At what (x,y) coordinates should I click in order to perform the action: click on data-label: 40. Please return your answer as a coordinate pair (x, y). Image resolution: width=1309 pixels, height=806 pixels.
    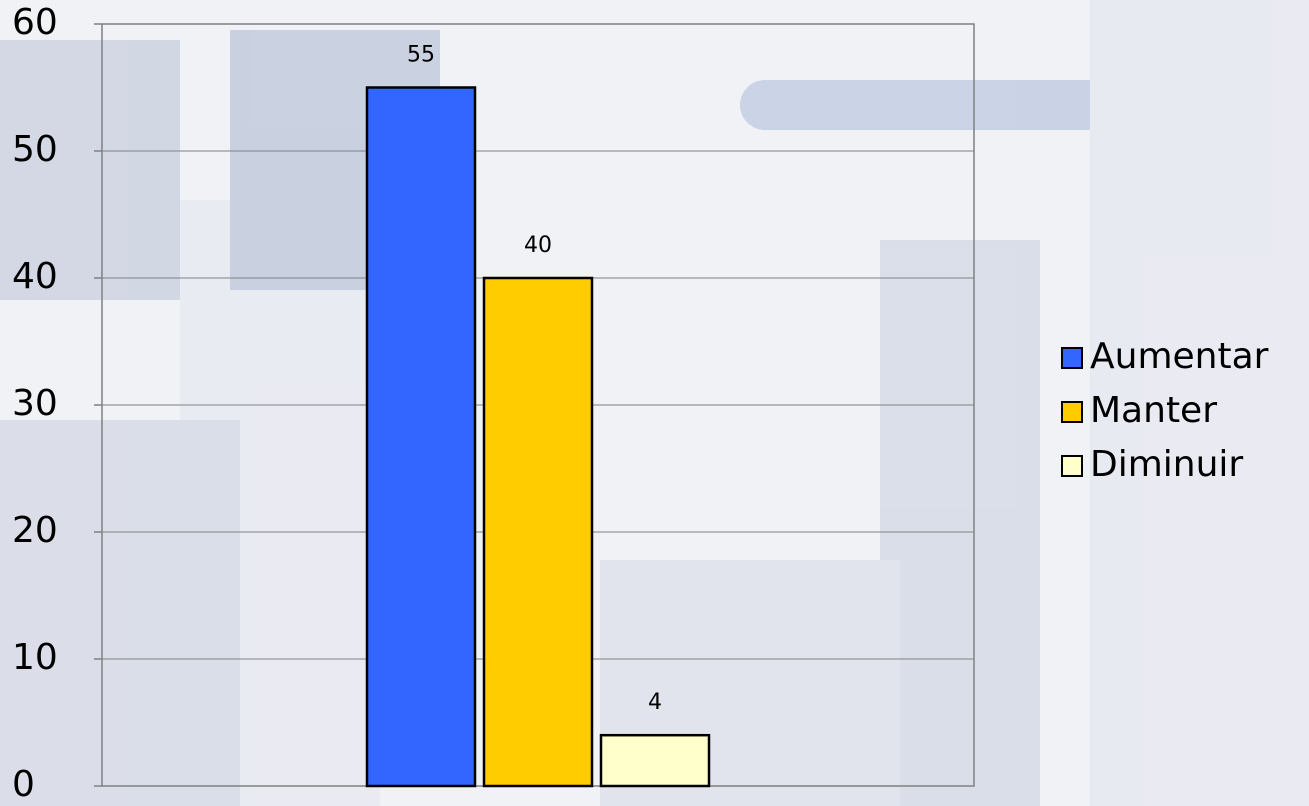
    Looking at the image, I should click on (538, 245).